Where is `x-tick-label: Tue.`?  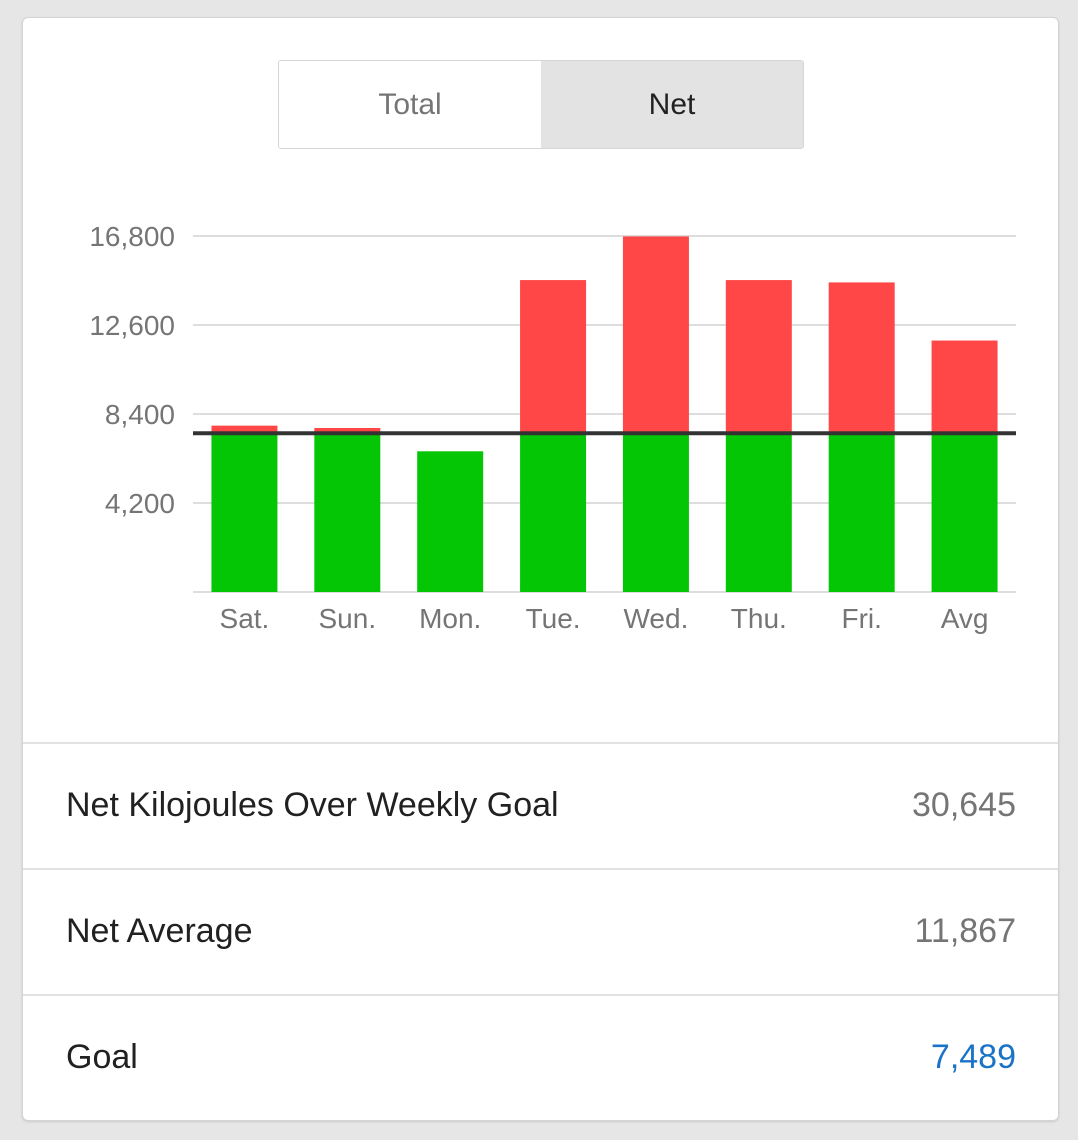 x-tick-label: Tue. is located at coordinates (553, 618).